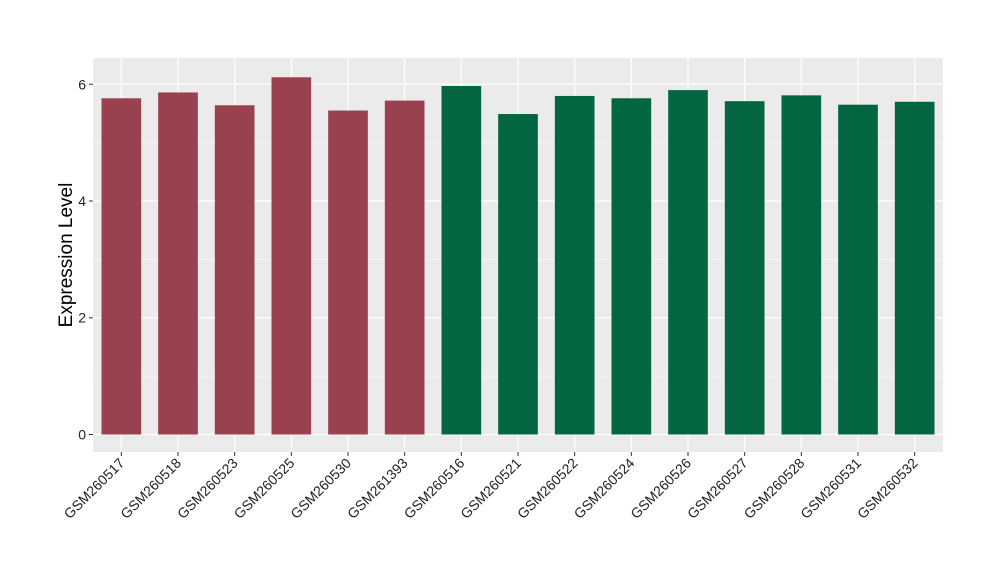 The width and height of the screenshot is (1000, 580). Describe the element at coordinates (234, 270) in the screenshot. I see `bar-GSM260523` at that location.